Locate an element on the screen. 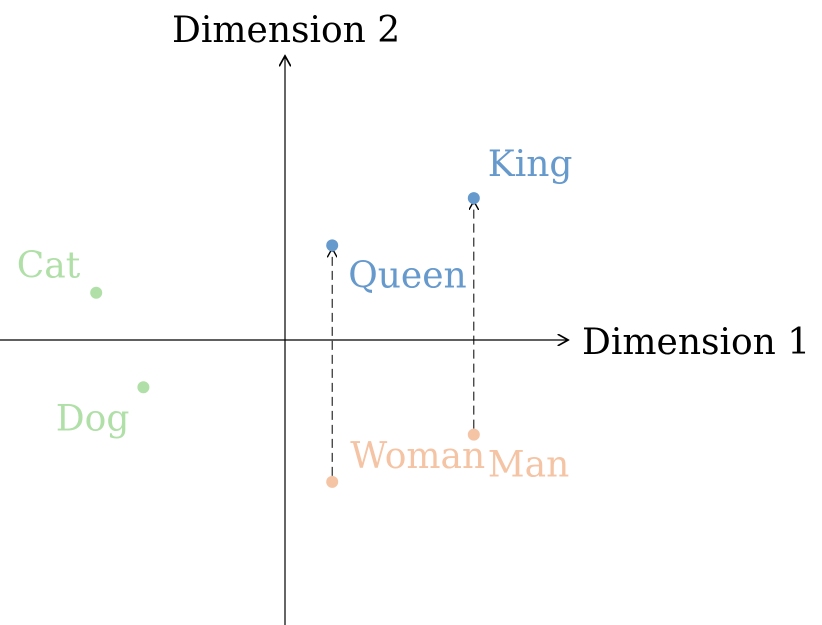 The height and width of the screenshot is (625, 822). label-king: King is located at coordinates (530, 164).